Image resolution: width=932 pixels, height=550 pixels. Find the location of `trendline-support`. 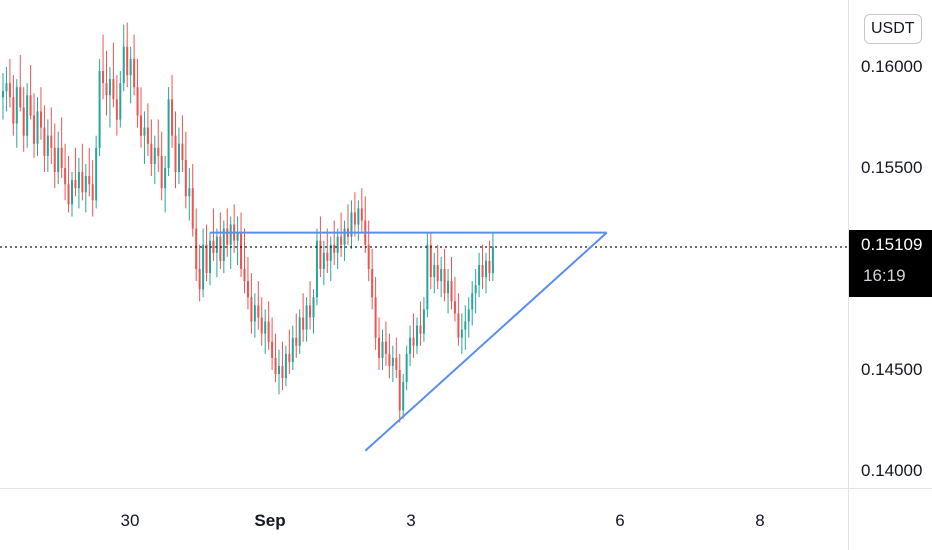

trendline-support is located at coordinates (486, 341).